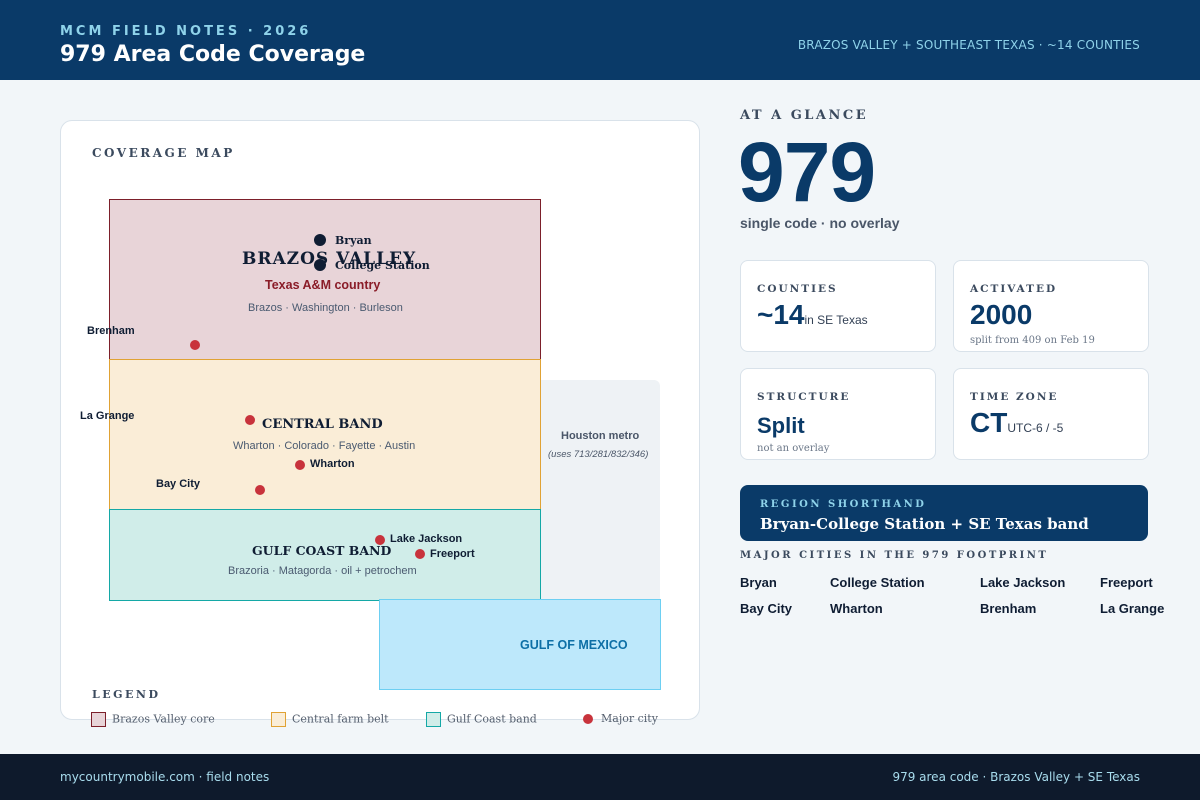  I want to click on legend-item-central: Central farm belt, so click(330, 720).